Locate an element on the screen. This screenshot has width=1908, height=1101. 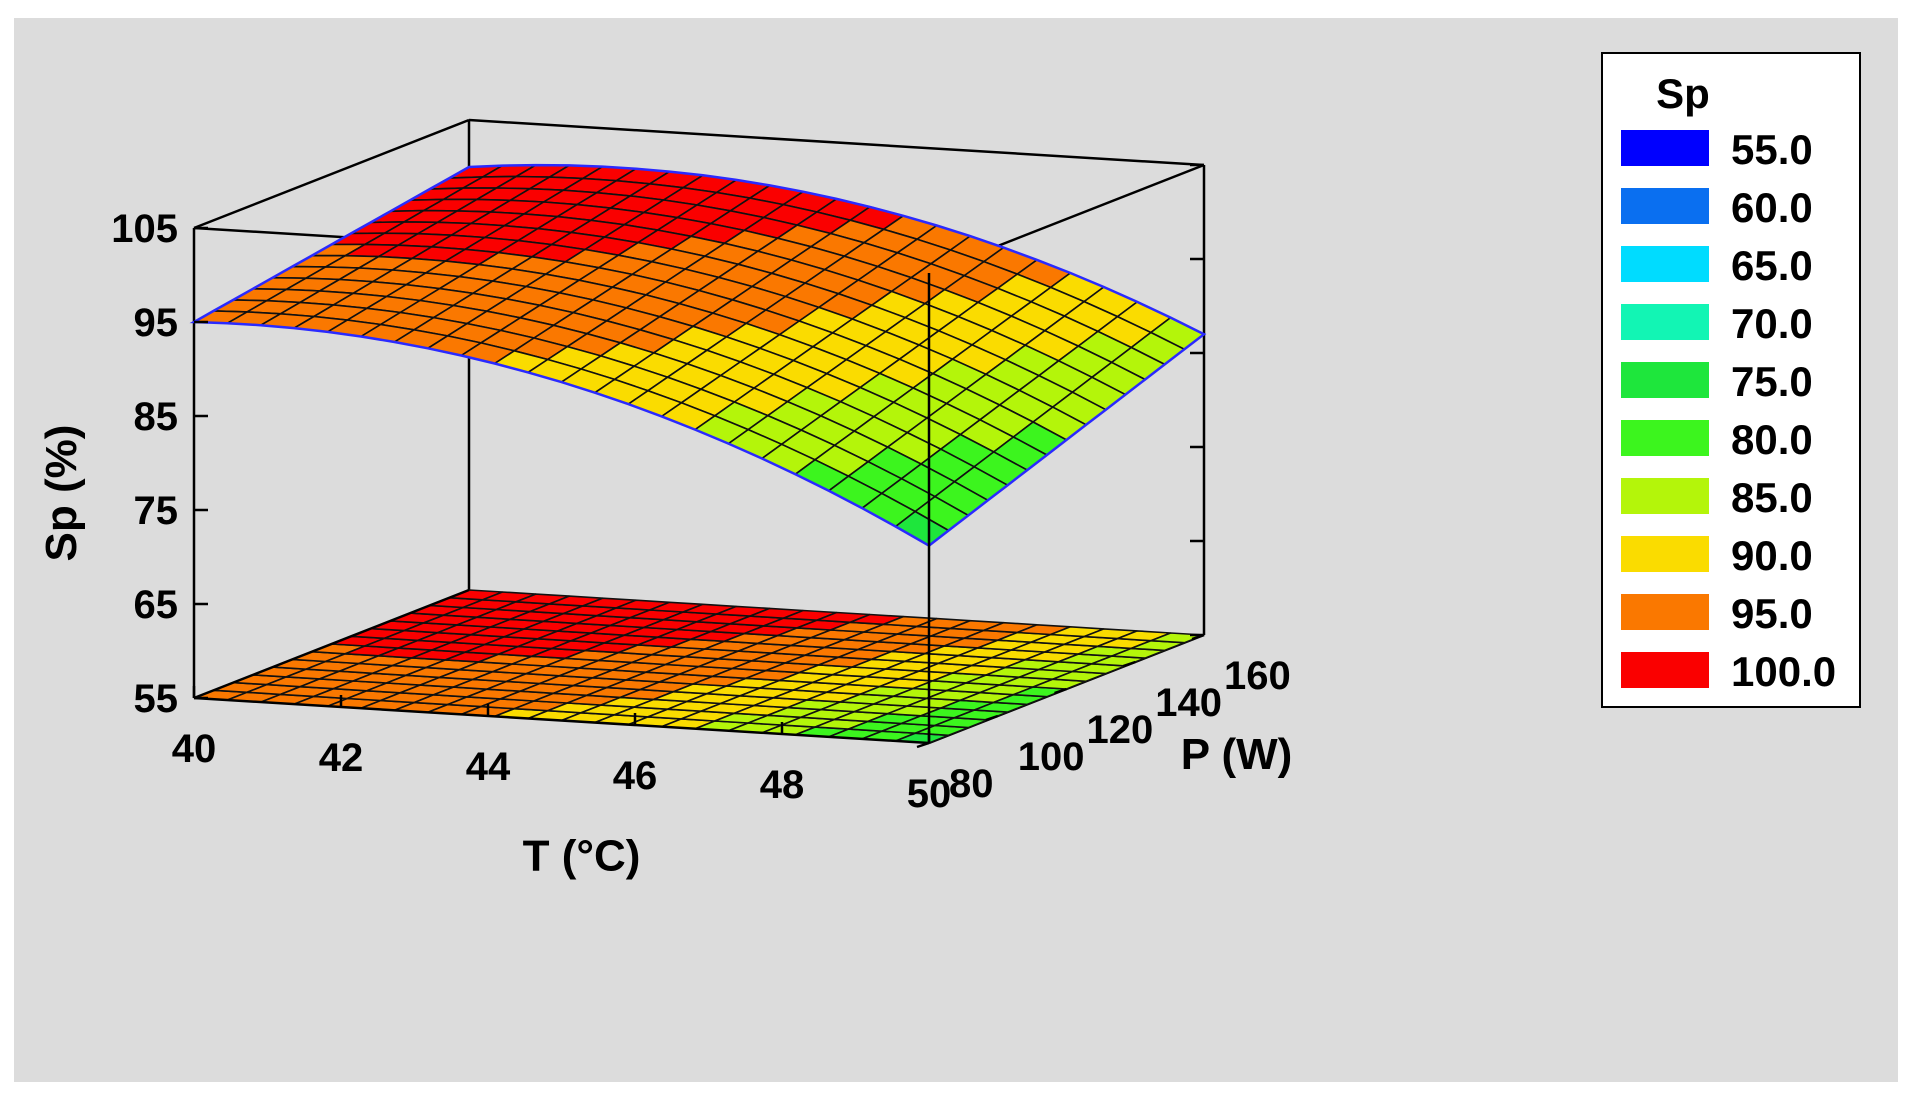
z-axis-title: Sp (%) is located at coordinates (61, 493).